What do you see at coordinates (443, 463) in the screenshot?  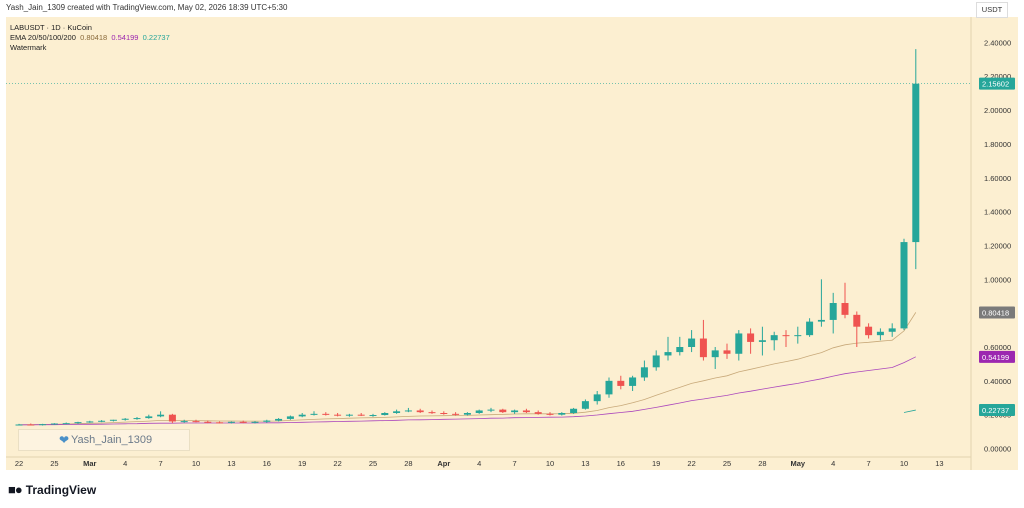 I see `x-tick-label: Apr` at bounding box center [443, 463].